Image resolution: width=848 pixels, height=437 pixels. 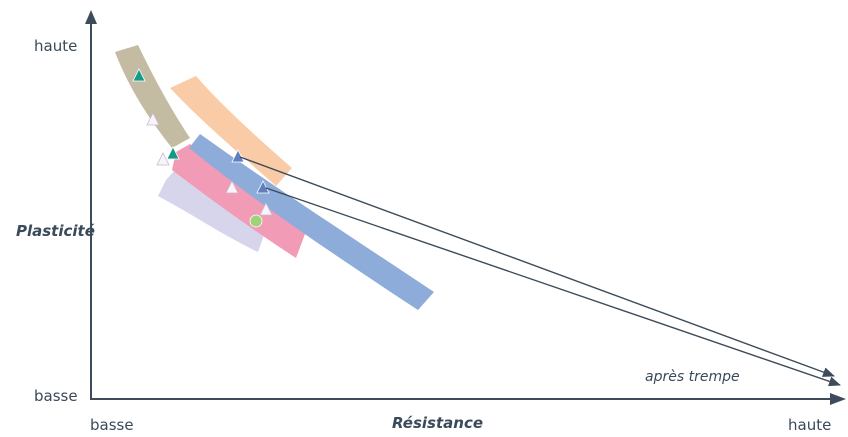 What do you see at coordinates (809, 425) in the screenshot?
I see `x-axis-high-label: haute` at bounding box center [809, 425].